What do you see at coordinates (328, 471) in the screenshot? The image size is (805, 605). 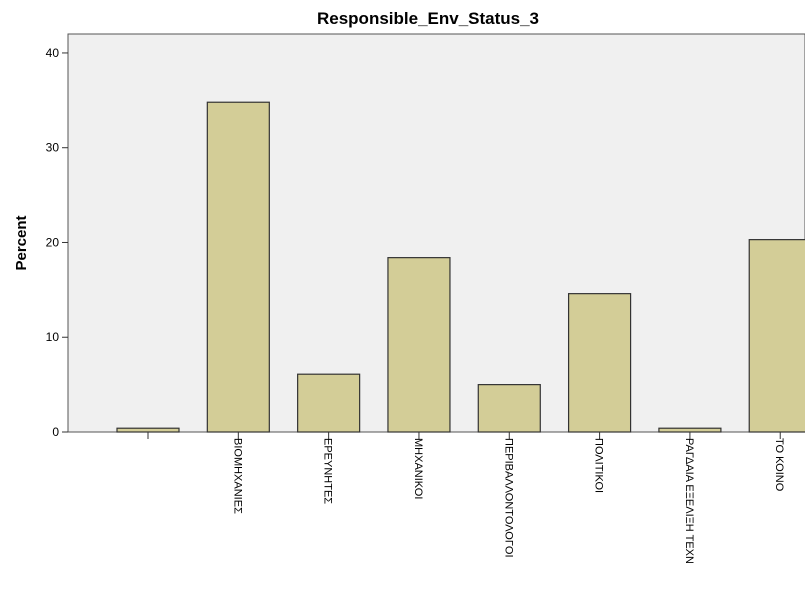 I see `x-category-label: ΕΡΕΥΝΗΤΕΣ` at bounding box center [328, 471].